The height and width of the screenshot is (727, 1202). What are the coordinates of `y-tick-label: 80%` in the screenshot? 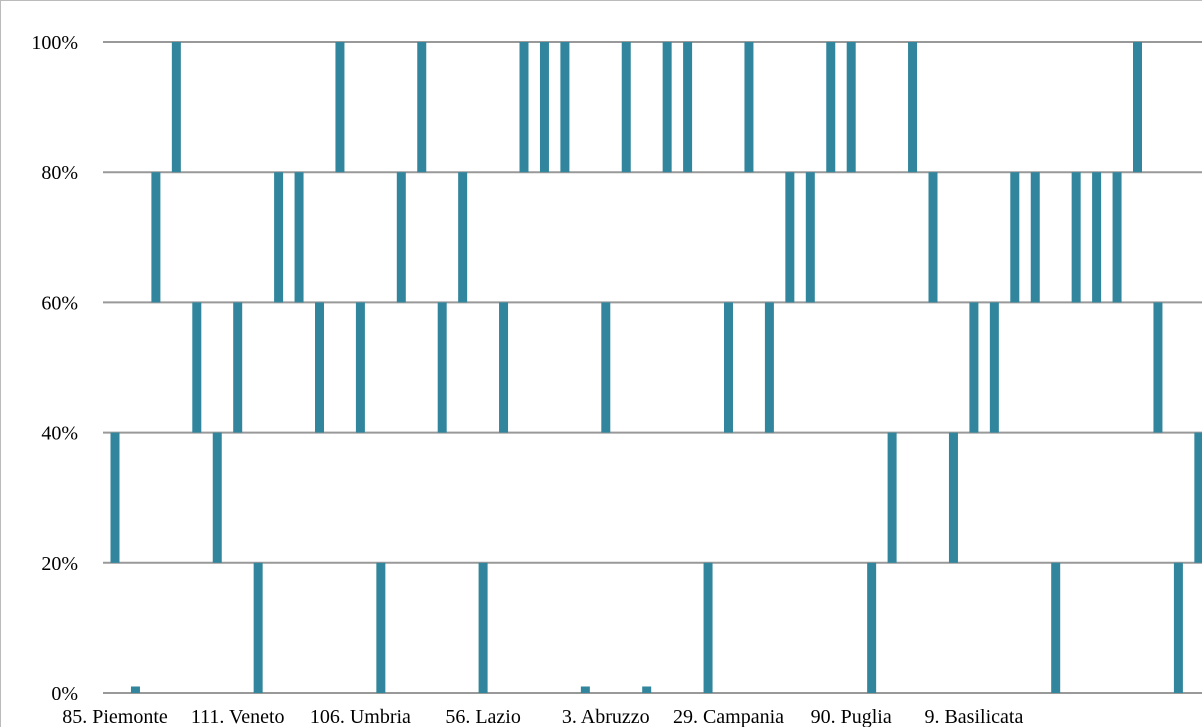 It's located at (59, 173).